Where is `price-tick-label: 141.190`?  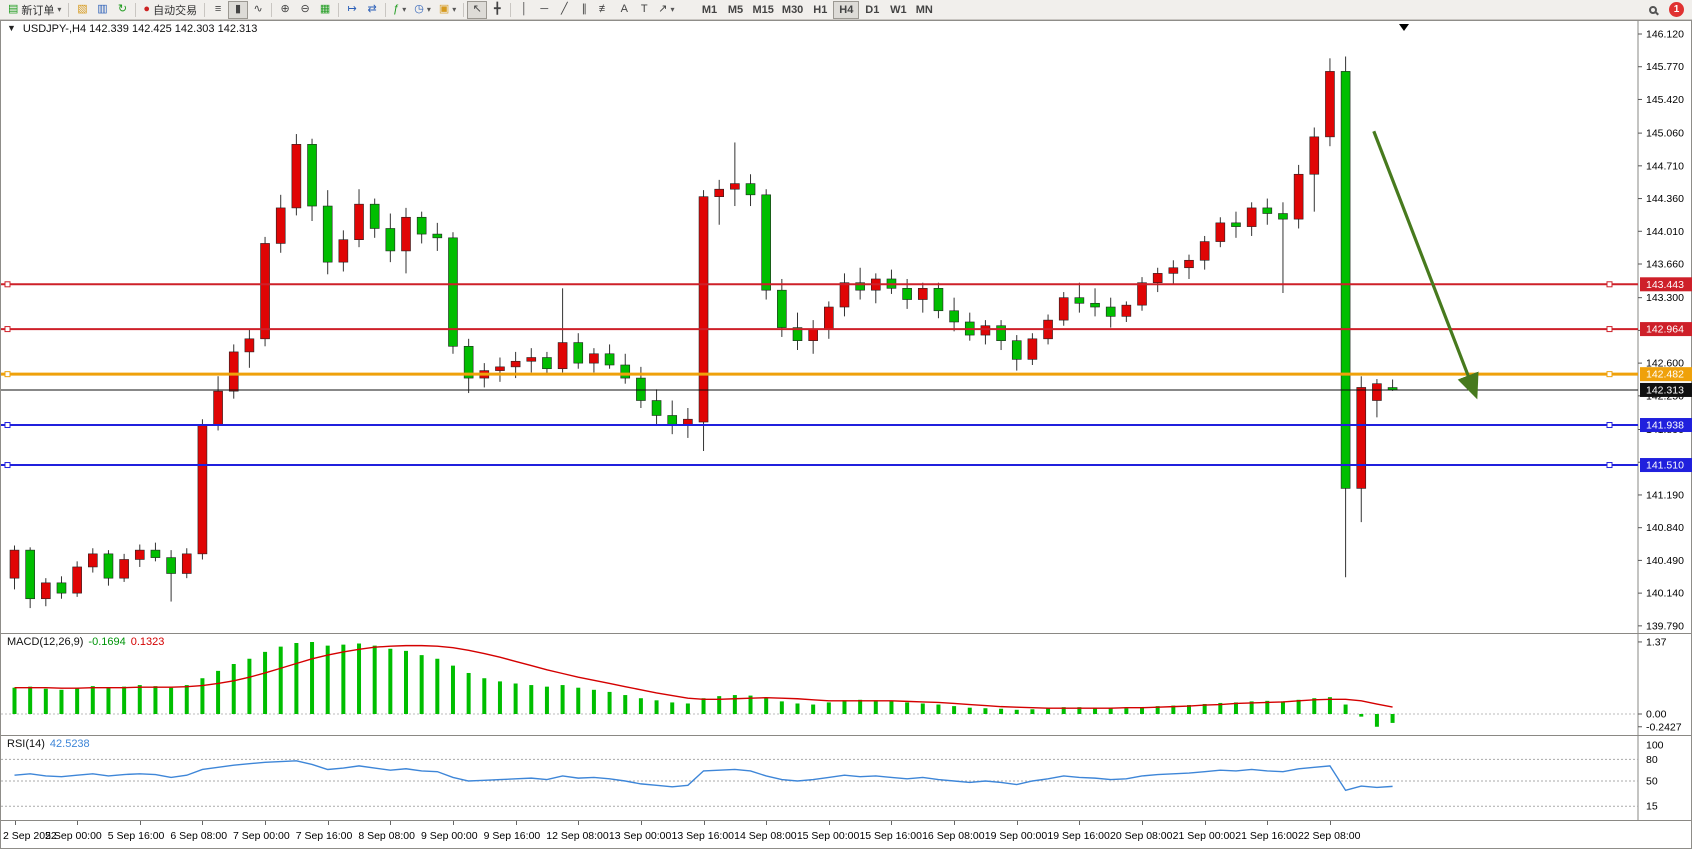 price-tick-label: 141.190 is located at coordinates (1665, 495).